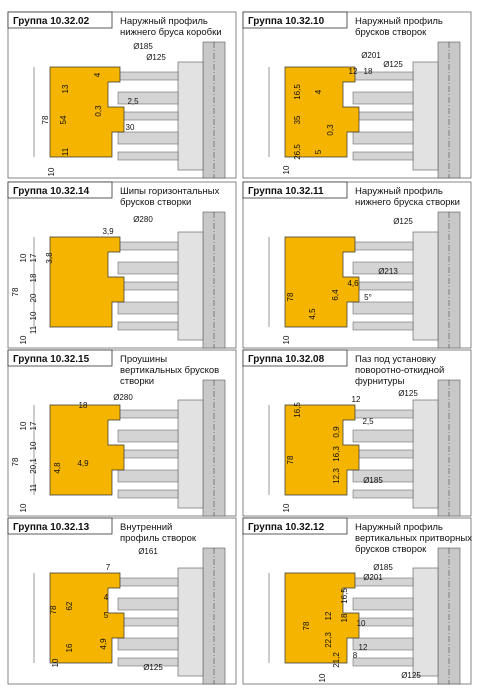 This screenshot has width=478, height=690. I want to click on description: Проушины, so click(143, 359).